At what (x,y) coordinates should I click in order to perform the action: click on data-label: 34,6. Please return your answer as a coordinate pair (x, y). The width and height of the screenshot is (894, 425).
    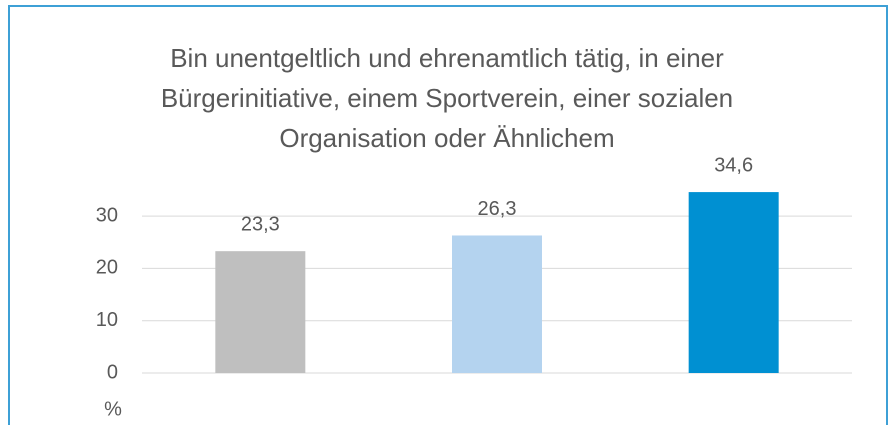
    Looking at the image, I should click on (733, 165).